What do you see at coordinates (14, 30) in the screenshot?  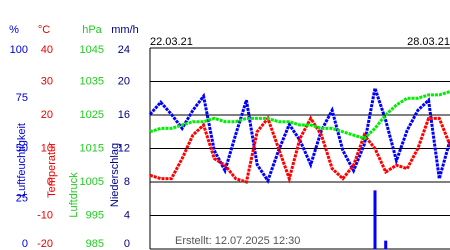 I see `axis-unit: %` at bounding box center [14, 30].